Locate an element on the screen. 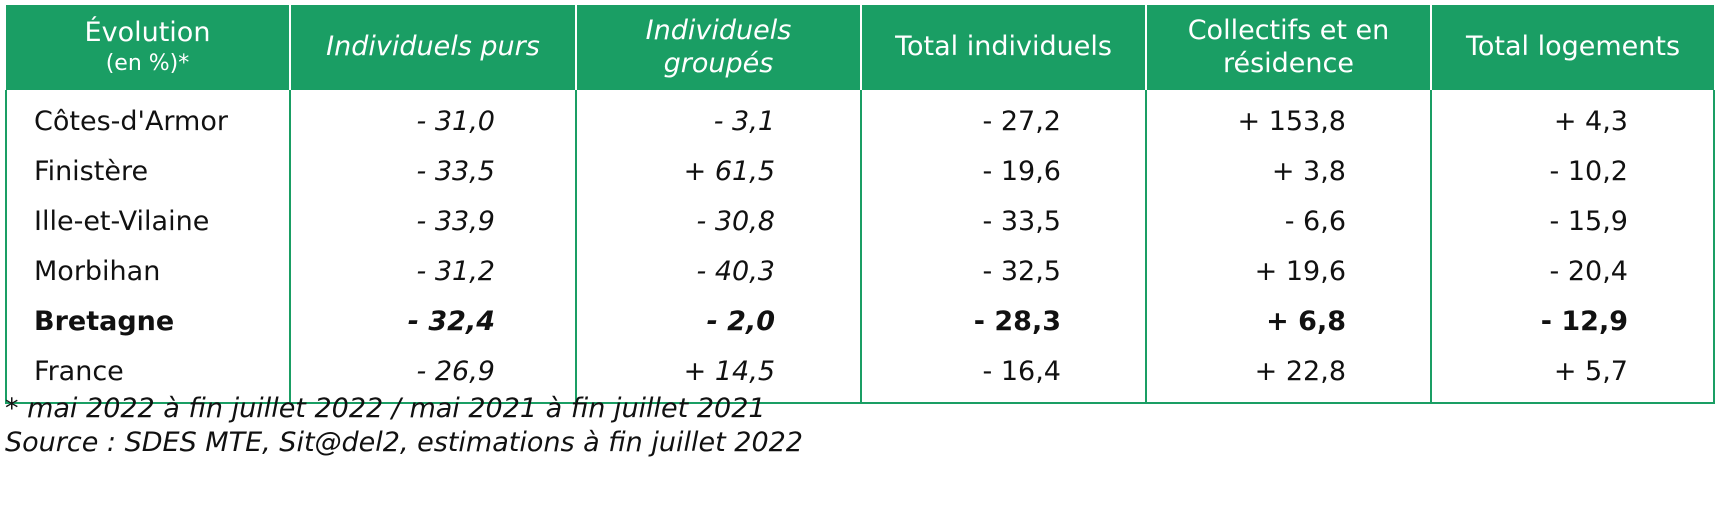  cell-total-individuels: - 32,5 is located at coordinates (1003, 271).